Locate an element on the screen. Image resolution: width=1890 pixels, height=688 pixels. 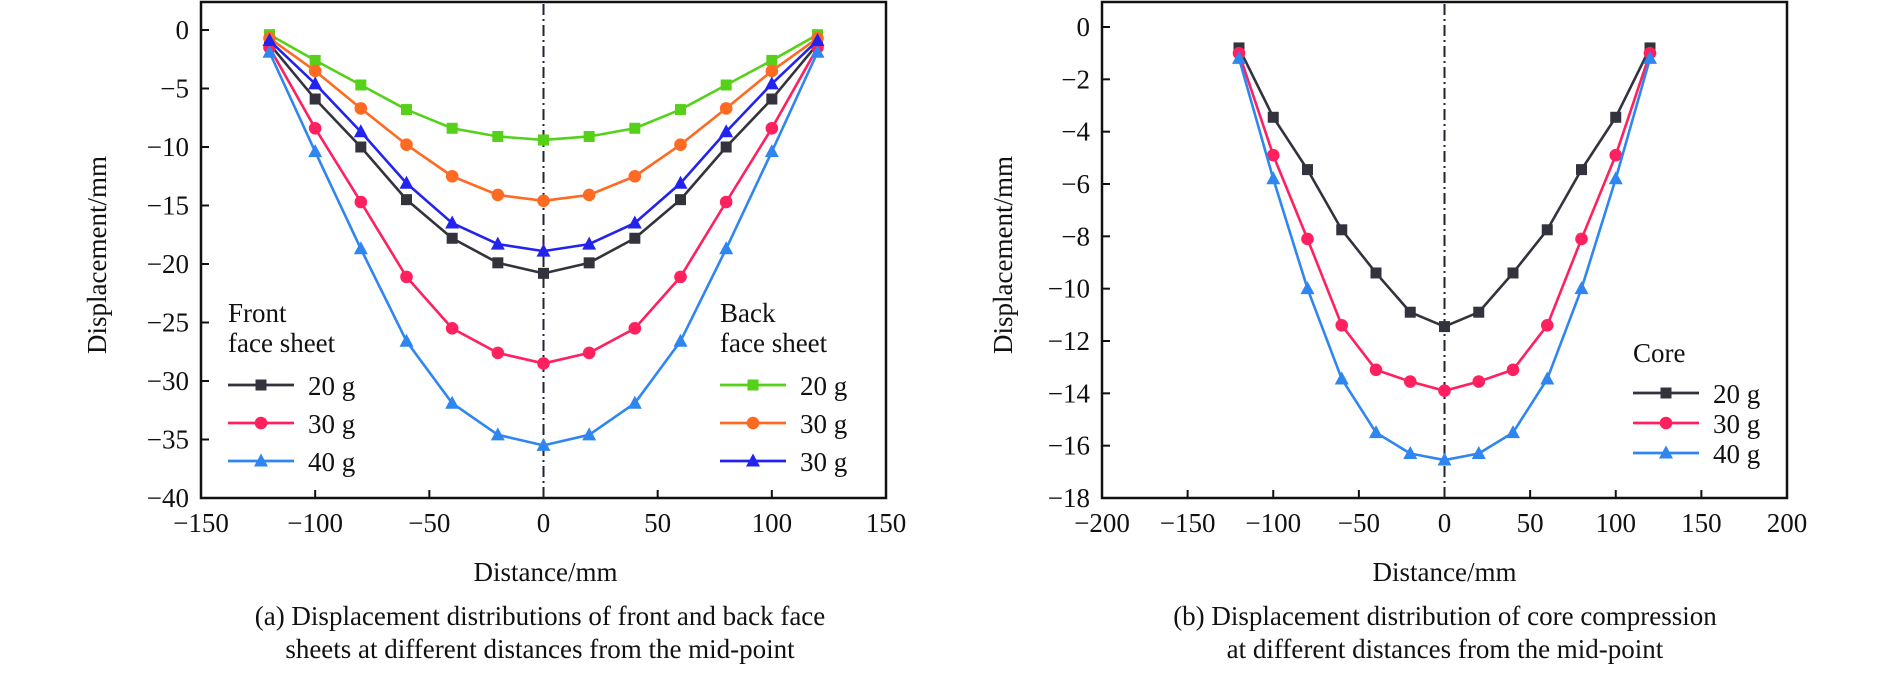
x-tick-label: 150 is located at coordinates (1701, 523).